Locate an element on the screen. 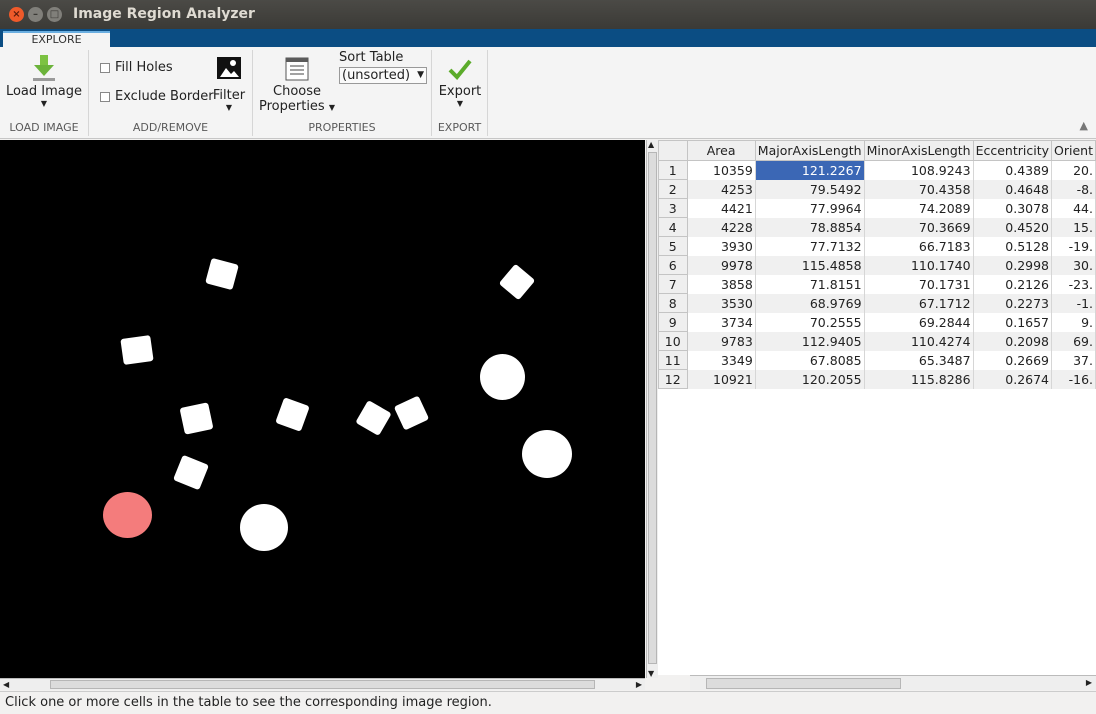 Image resolution: width=1096 pixels, height=714 pixels. table-row: 7 3858 71.8151 70.1731 0.2126 -23. is located at coordinates (877, 284).